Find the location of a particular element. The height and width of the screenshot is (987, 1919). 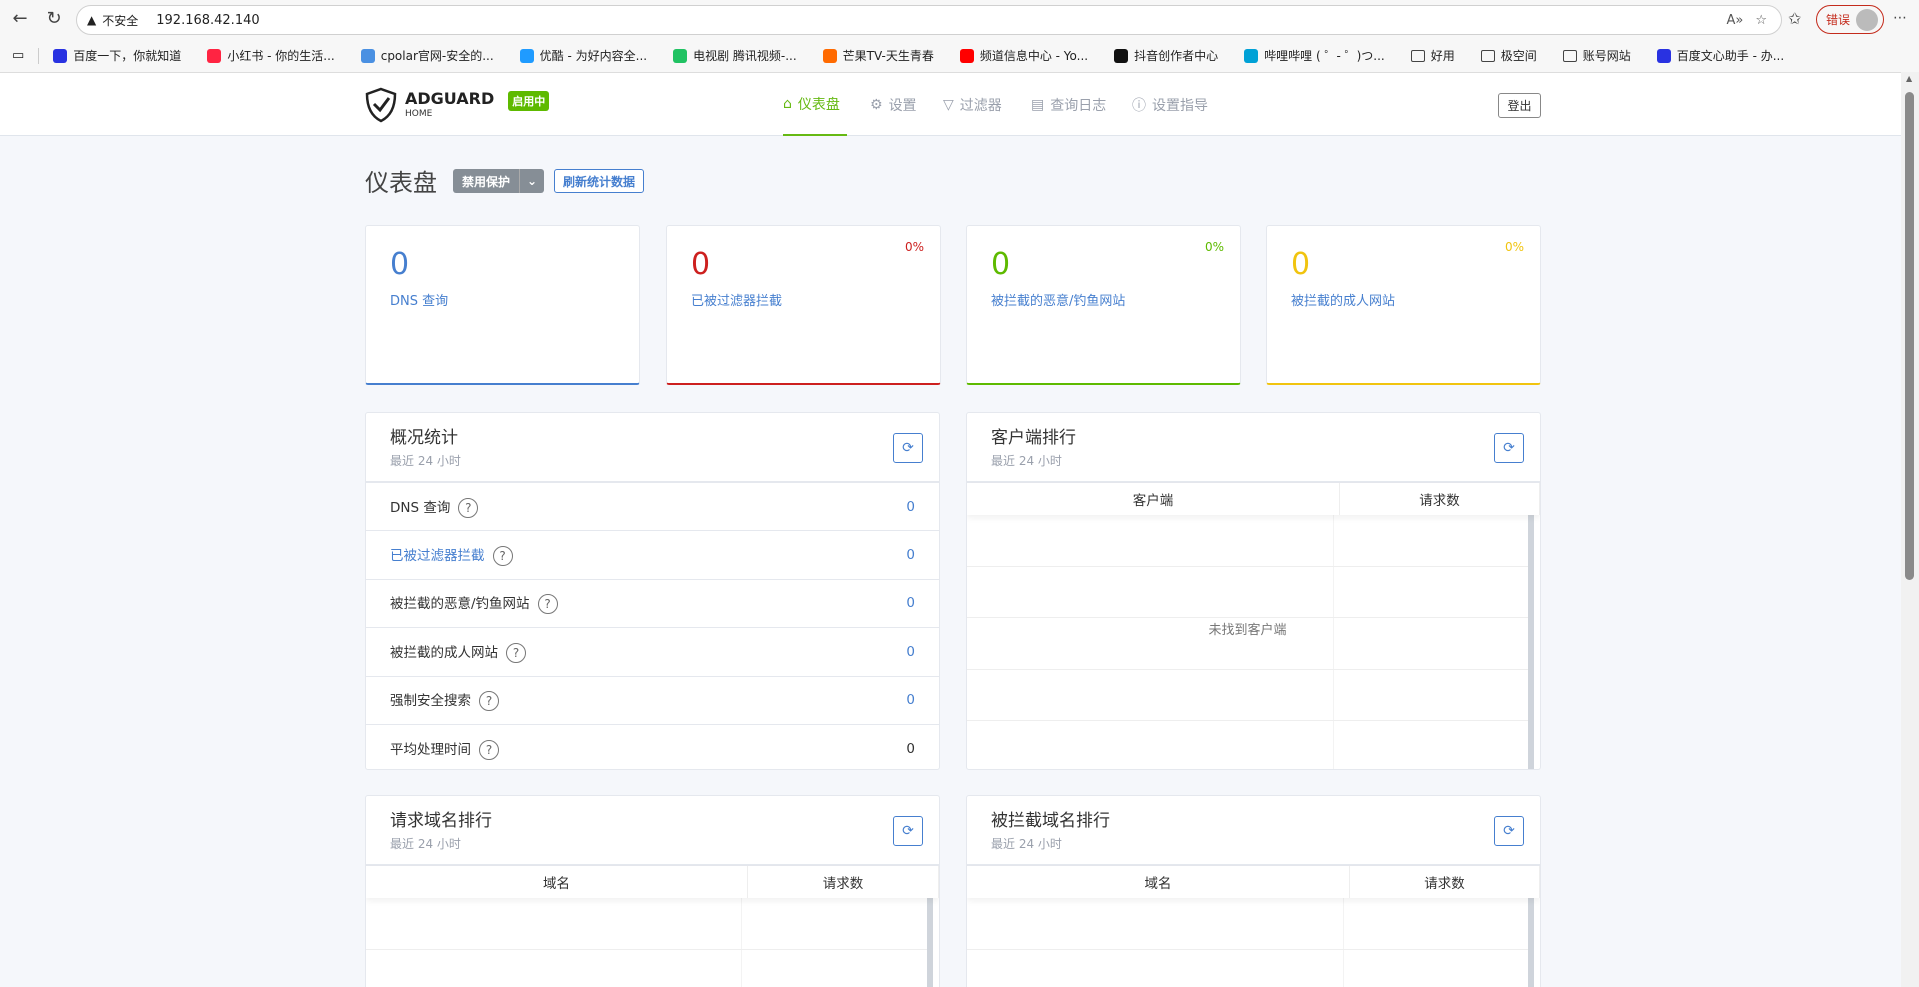

favorites-icon: ✩ is located at coordinates (1795, 18).